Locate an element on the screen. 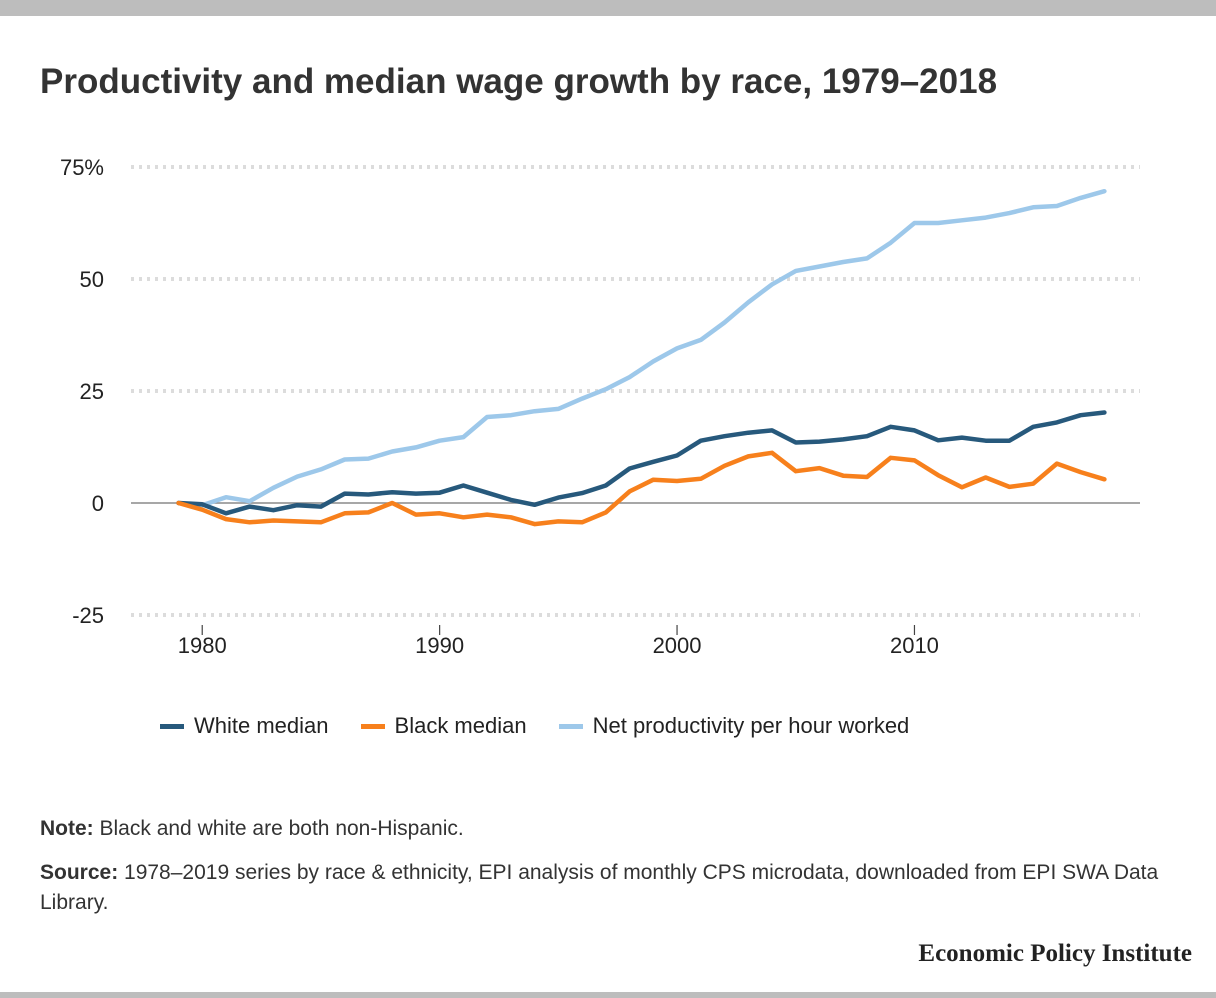 The height and width of the screenshot is (998, 1216). legend-item-black-median: Black median is located at coordinates (443, 726).